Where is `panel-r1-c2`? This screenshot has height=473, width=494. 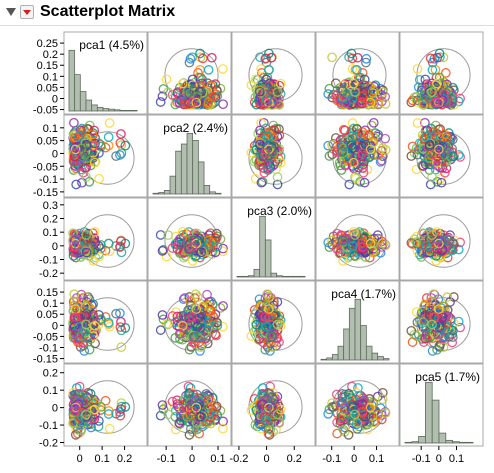
panel-r1-c2 is located at coordinates (189, 73).